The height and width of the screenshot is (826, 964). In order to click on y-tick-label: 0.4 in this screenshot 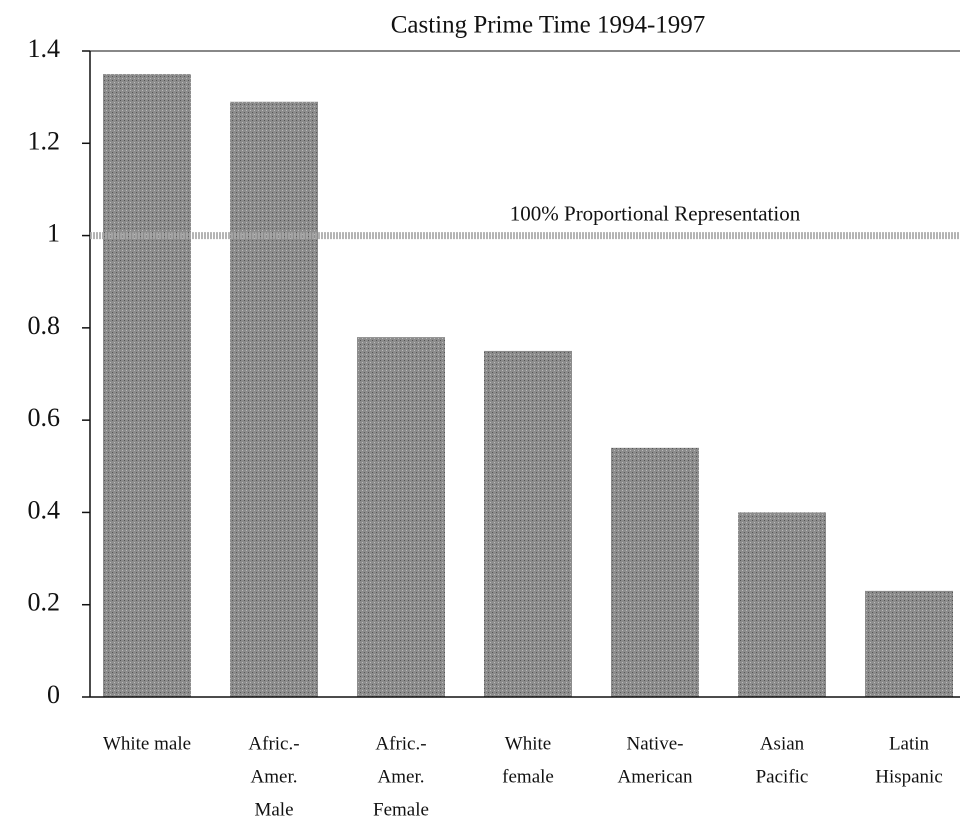, I will do `click(44, 509)`.